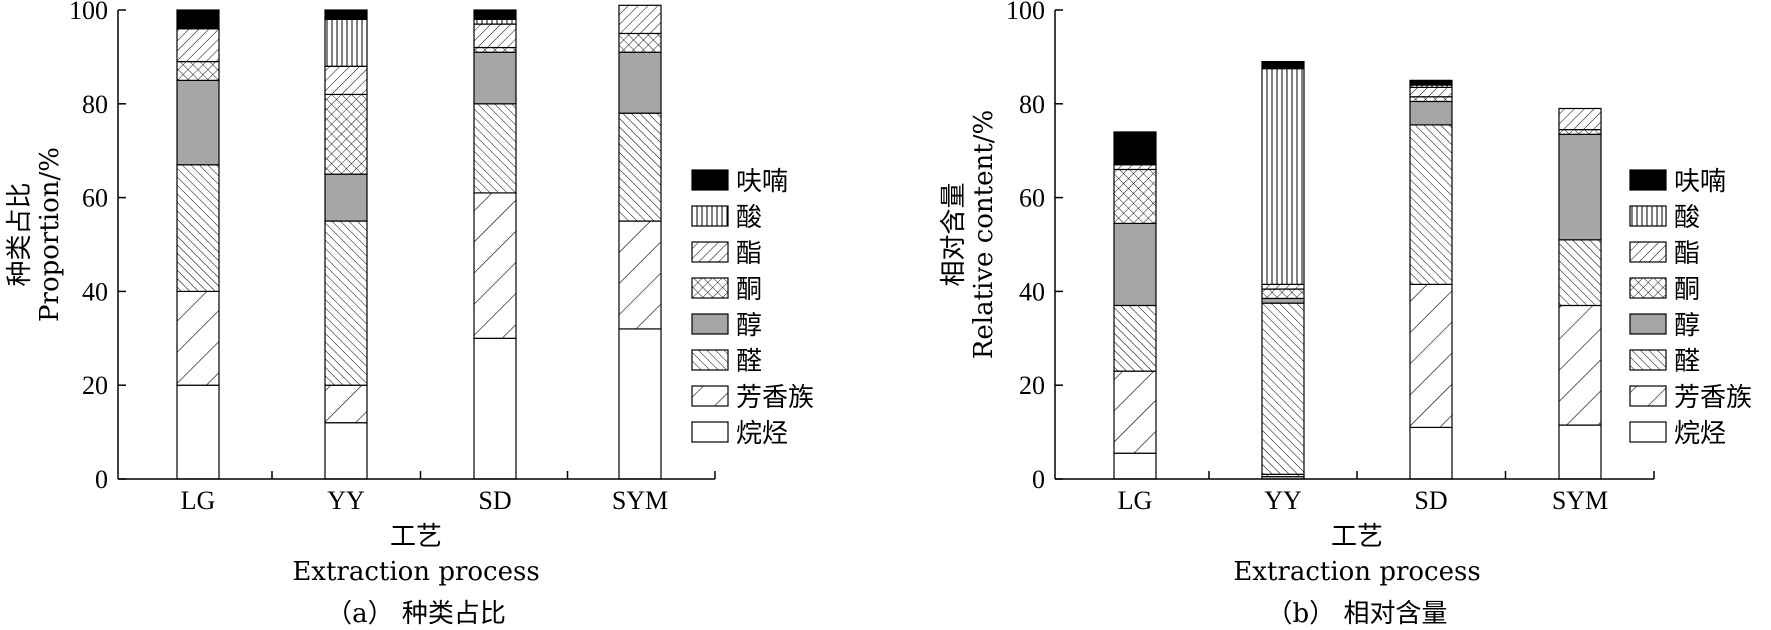  Describe the element at coordinates (20, 234) in the screenshot. I see `y-axis-label-cn: 种类占比` at that location.